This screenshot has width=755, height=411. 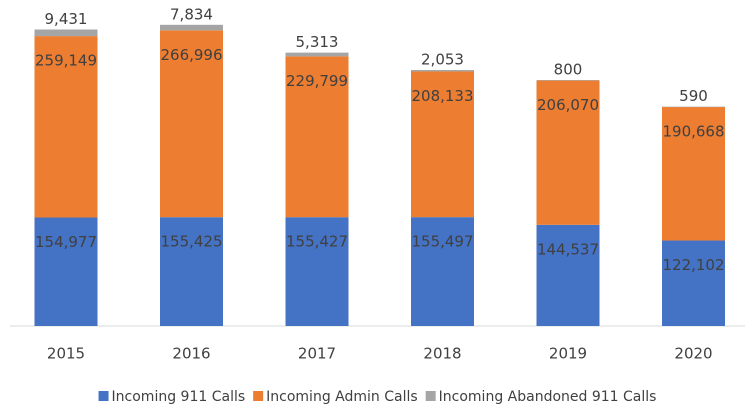 What do you see at coordinates (66, 242) in the screenshot?
I see `data-label: 154,977` at bounding box center [66, 242].